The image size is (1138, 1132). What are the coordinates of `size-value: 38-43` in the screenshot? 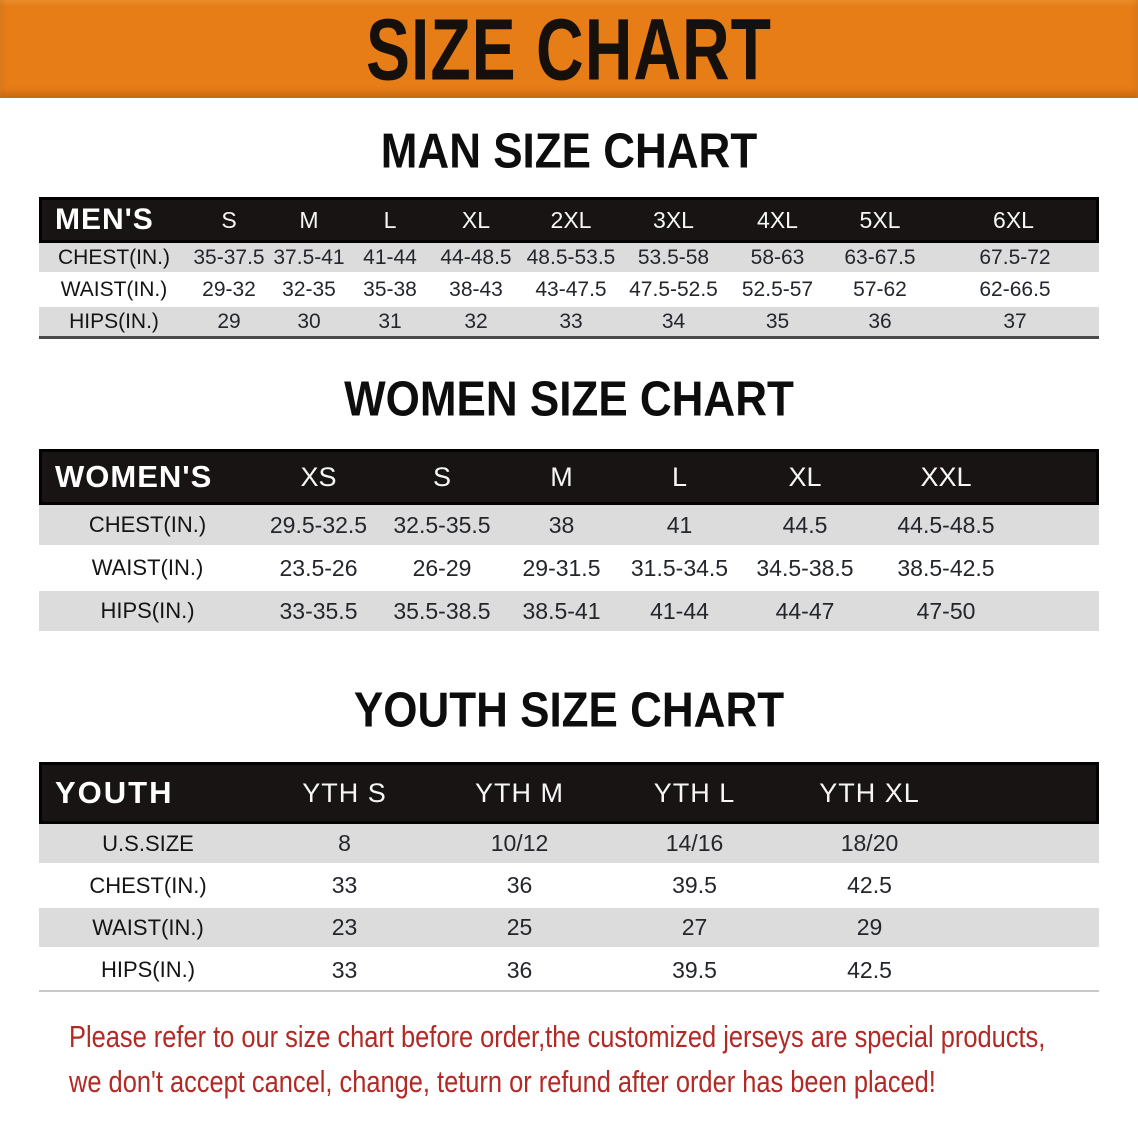 It's located at (476, 291).